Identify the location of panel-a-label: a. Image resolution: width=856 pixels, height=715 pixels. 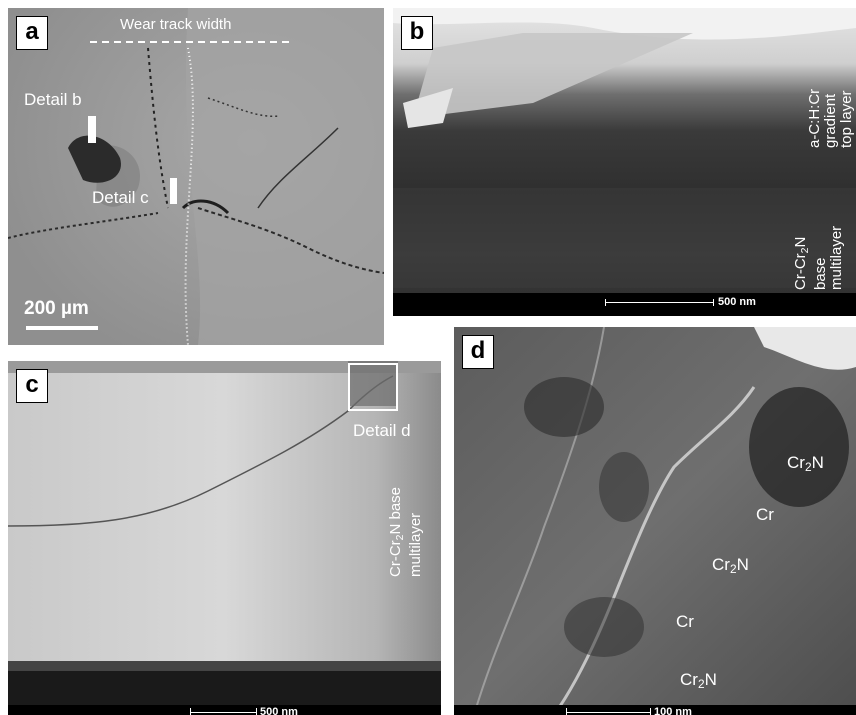
(32, 33).